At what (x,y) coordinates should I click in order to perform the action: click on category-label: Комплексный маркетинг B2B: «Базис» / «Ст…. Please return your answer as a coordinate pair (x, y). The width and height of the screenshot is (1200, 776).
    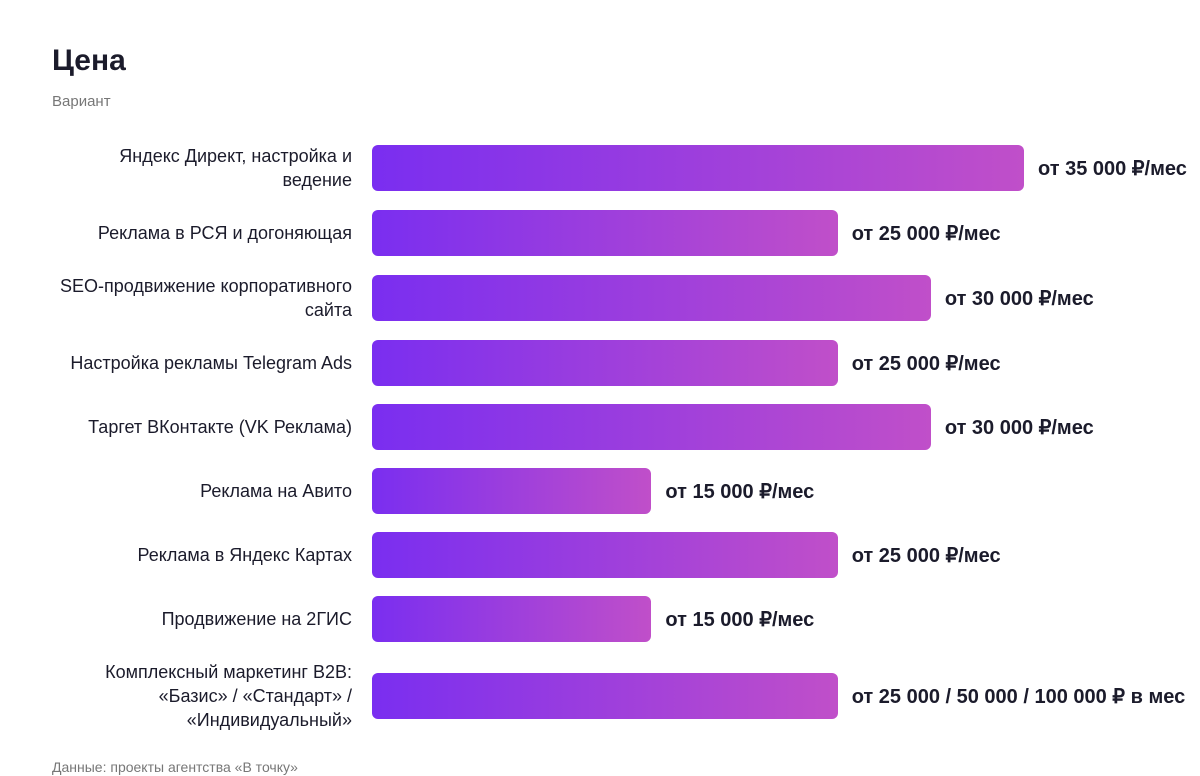
    Looking at the image, I should click on (228, 696).